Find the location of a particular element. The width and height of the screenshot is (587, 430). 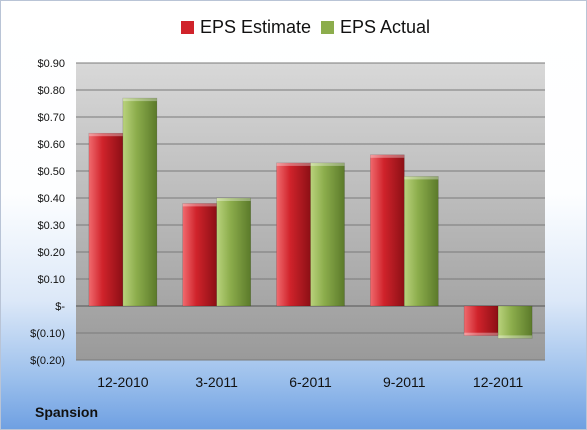

x-axis-ticks: 12-2010 3-2011 6-2011 9-2011 12-2011 is located at coordinates (310, 382).